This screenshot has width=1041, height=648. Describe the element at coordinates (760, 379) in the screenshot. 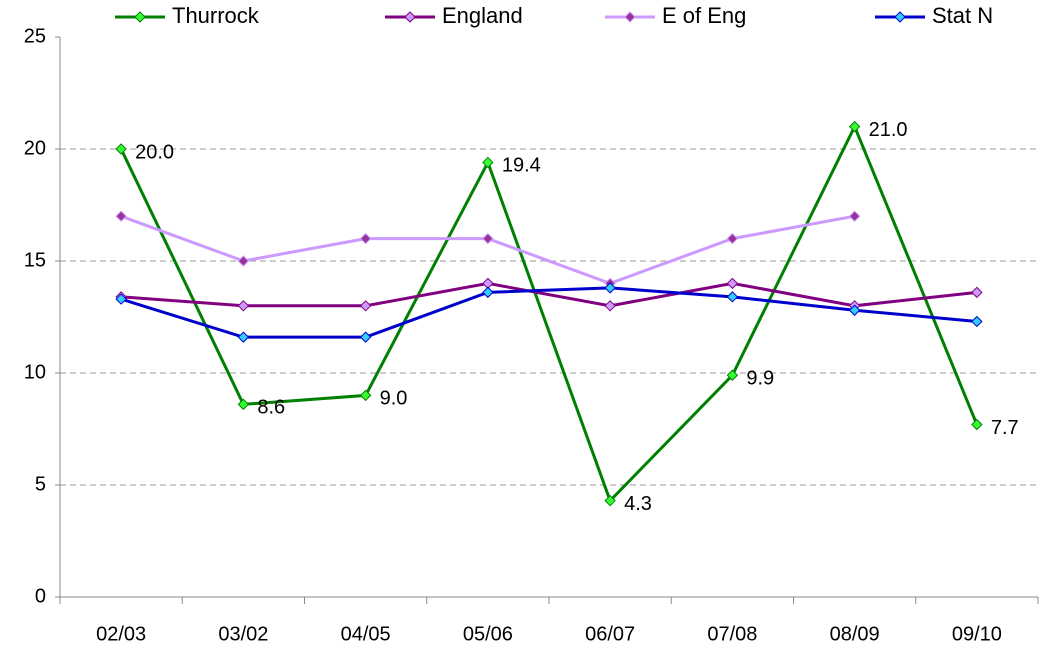

I see `data-label: 9.9` at that location.